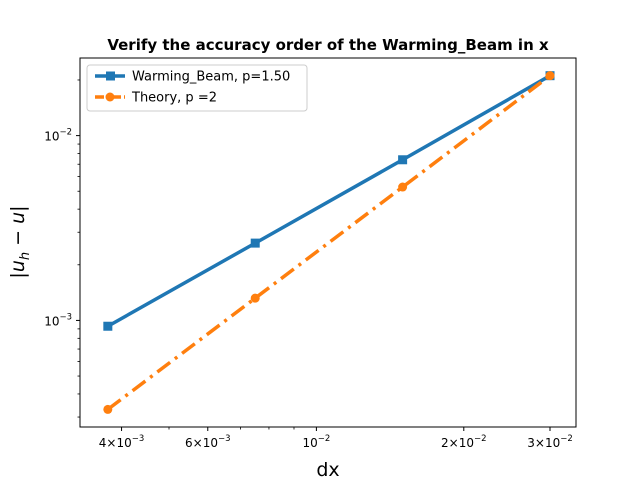 The image size is (640, 480). I want to click on legend: Warming_Beam, p=1.50 Theory, p =2, so click(197, 88).